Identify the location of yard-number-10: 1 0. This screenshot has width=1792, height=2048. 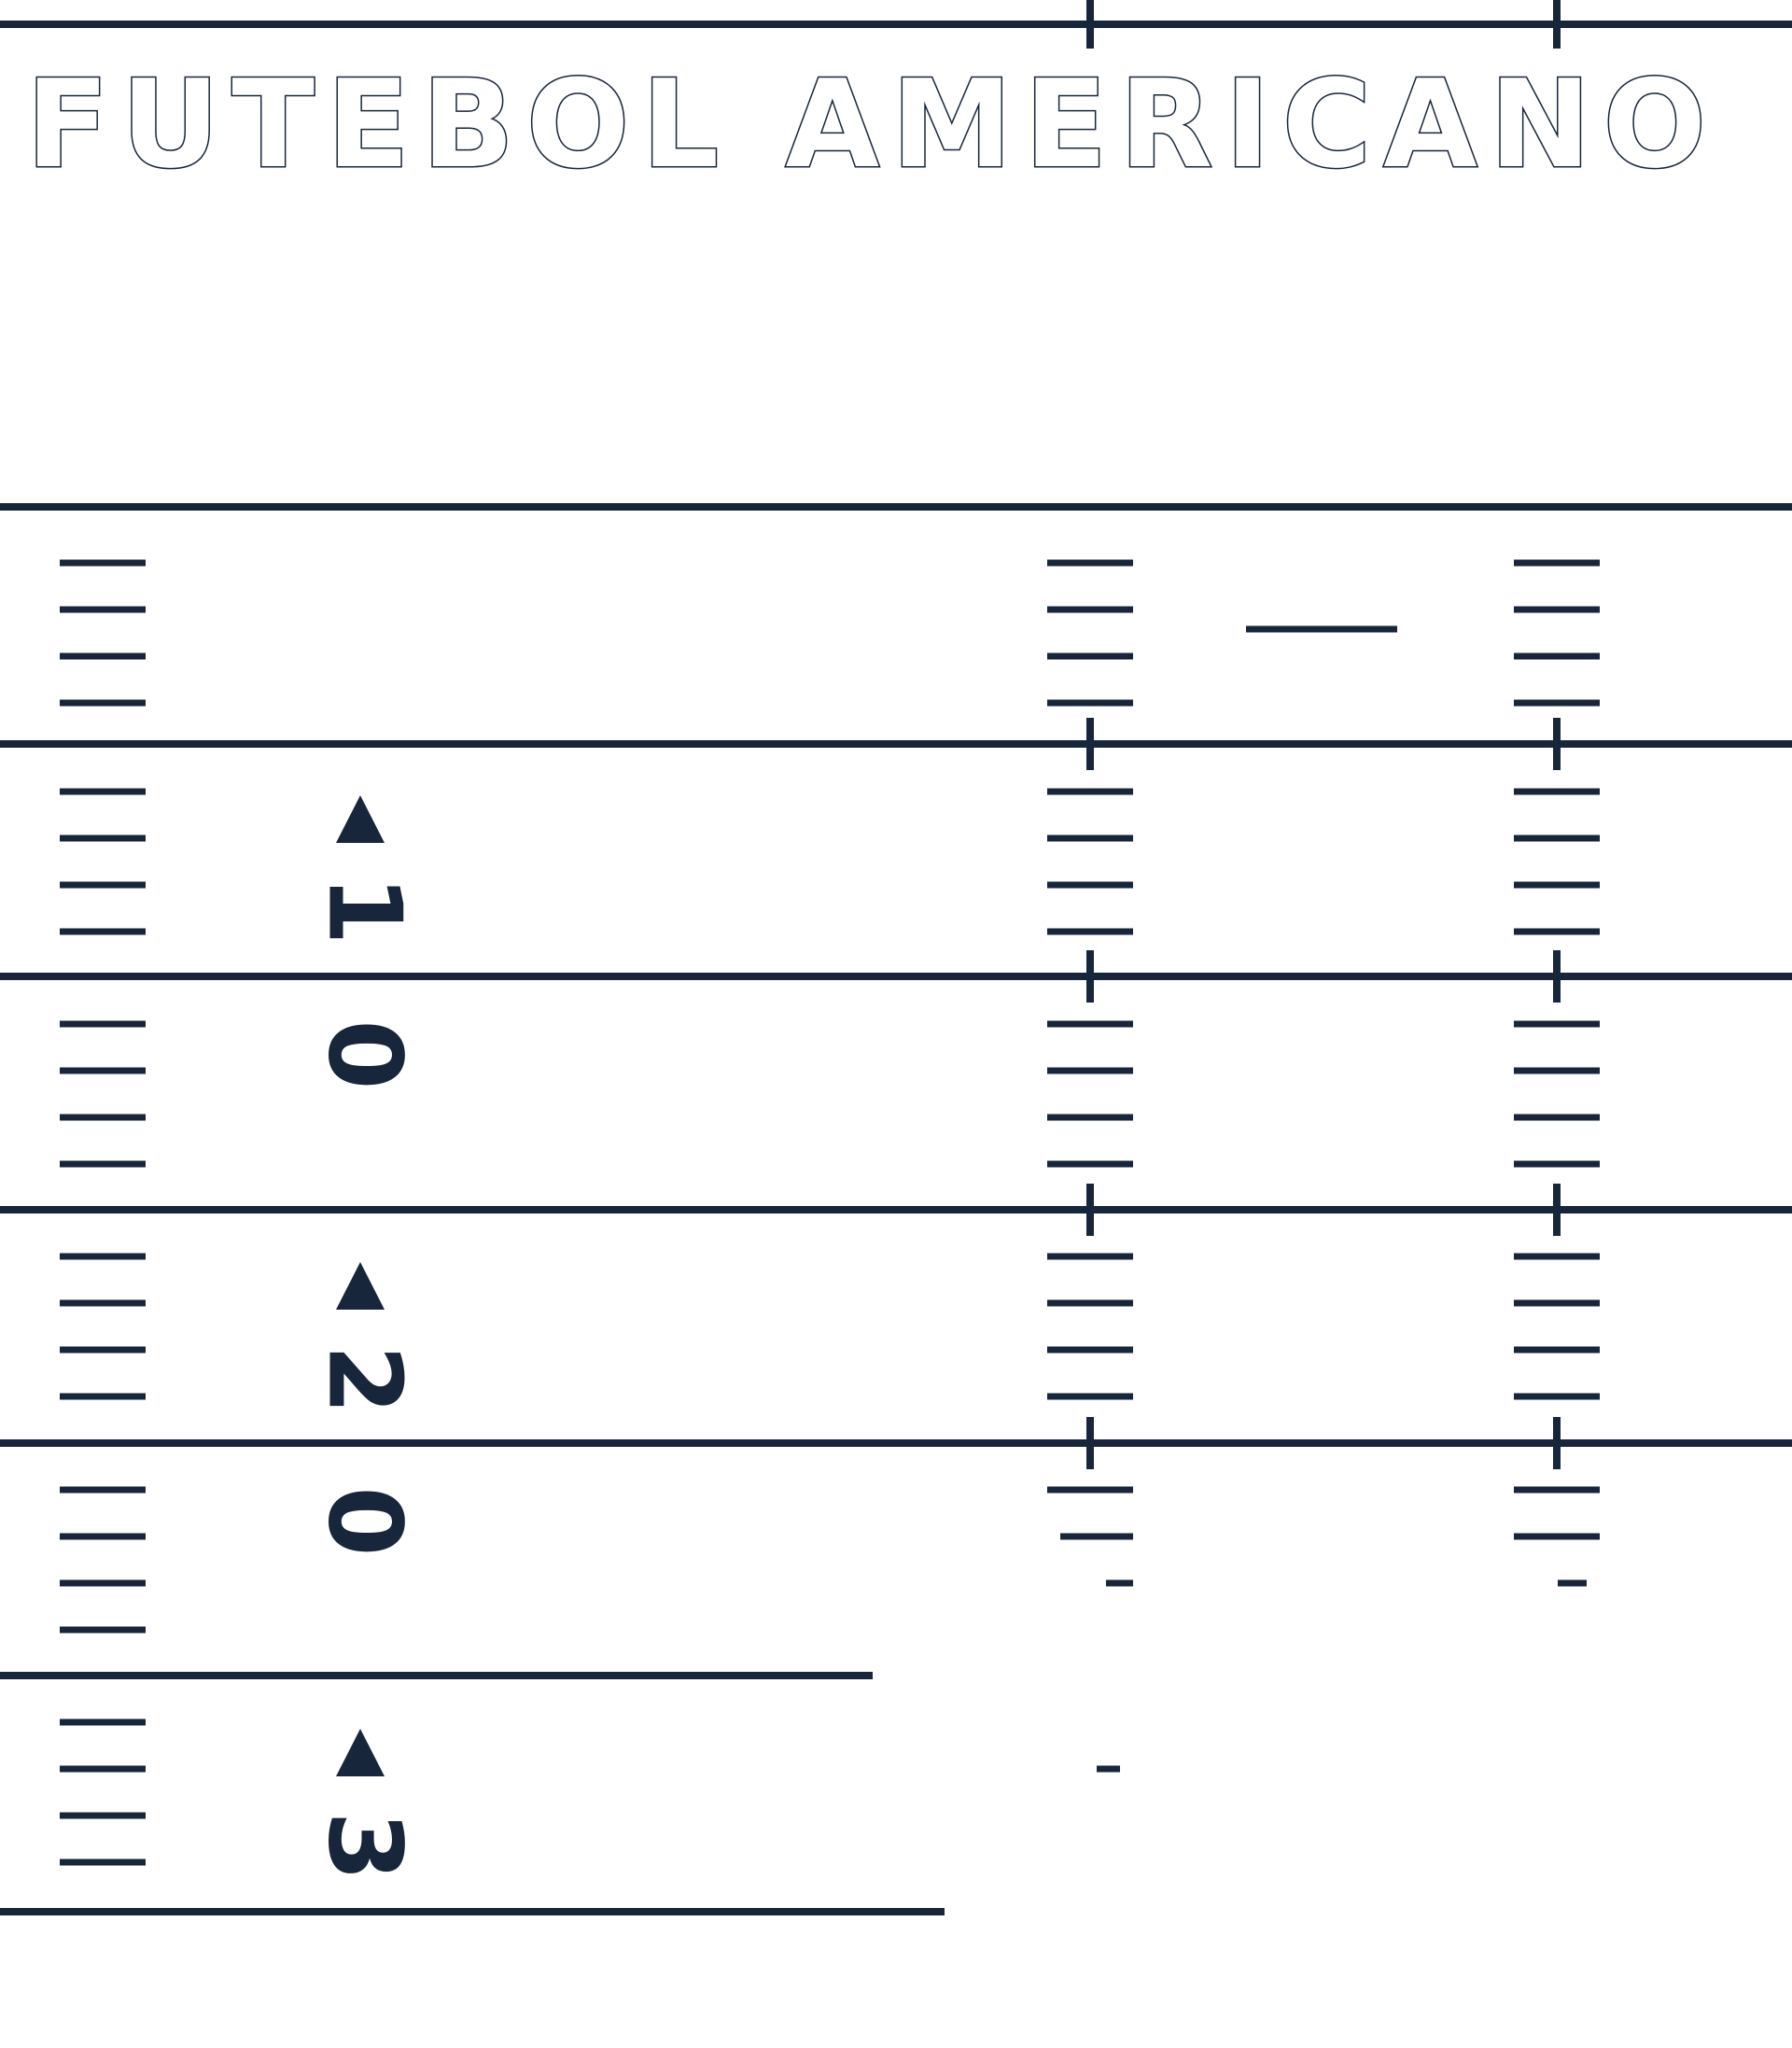
(364, 942).